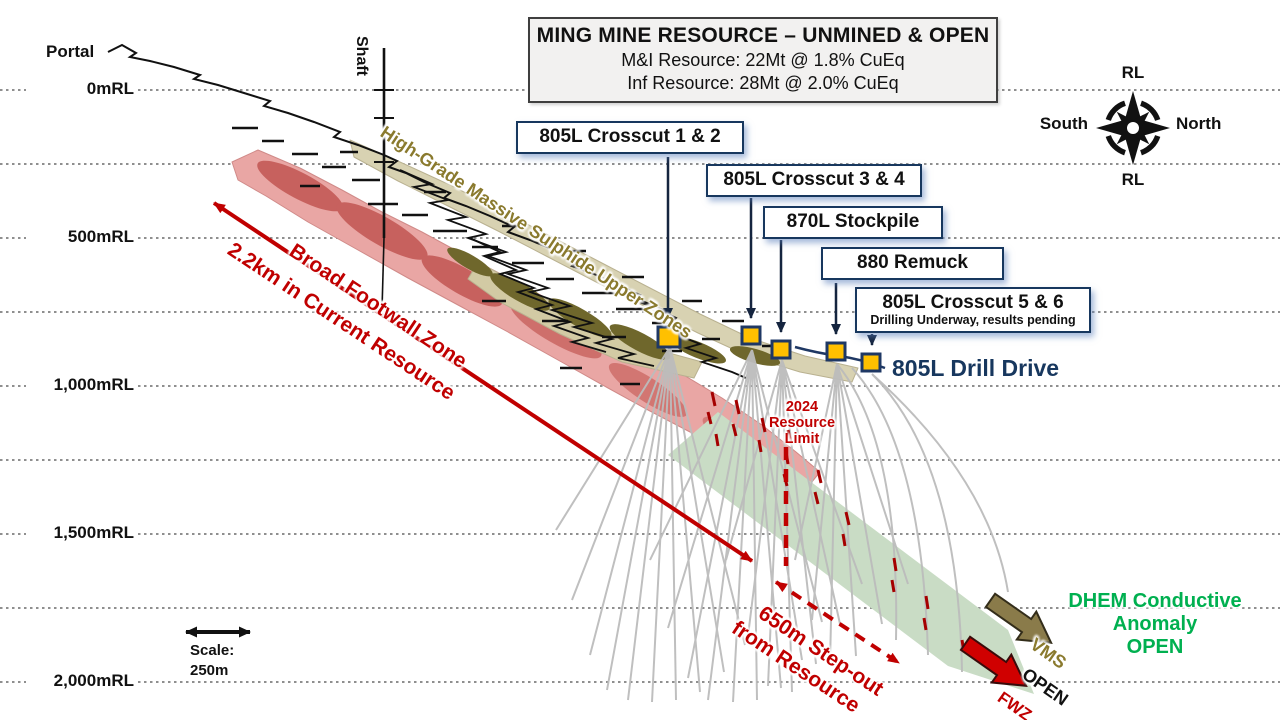 The height and width of the screenshot is (720, 1280). What do you see at coordinates (82, 681) in the screenshot?
I see `axis-label-2000mRL: 2,000mRL` at bounding box center [82, 681].